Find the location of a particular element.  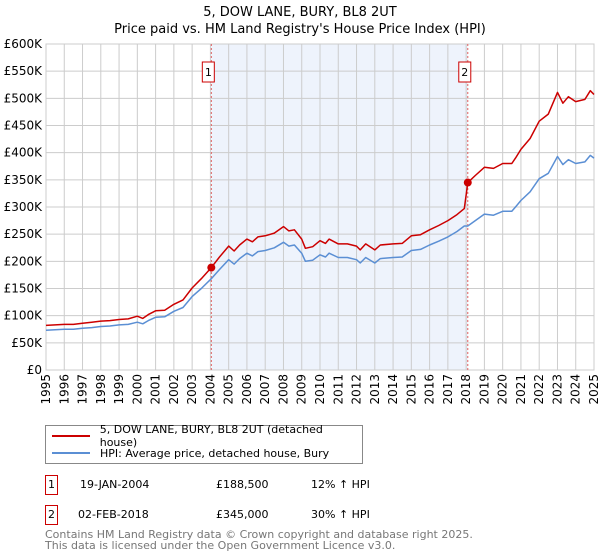

sale-badge: 2 is located at coordinates (51, 515).